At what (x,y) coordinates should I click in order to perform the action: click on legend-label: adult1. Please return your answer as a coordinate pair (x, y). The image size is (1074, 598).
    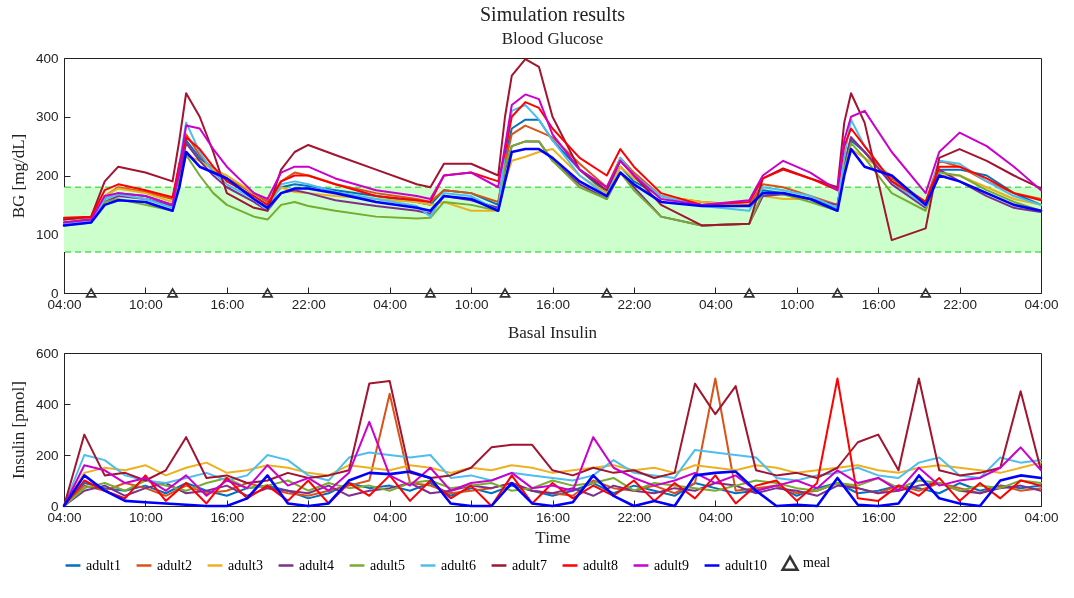
    Looking at the image, I should click on (103, 565).